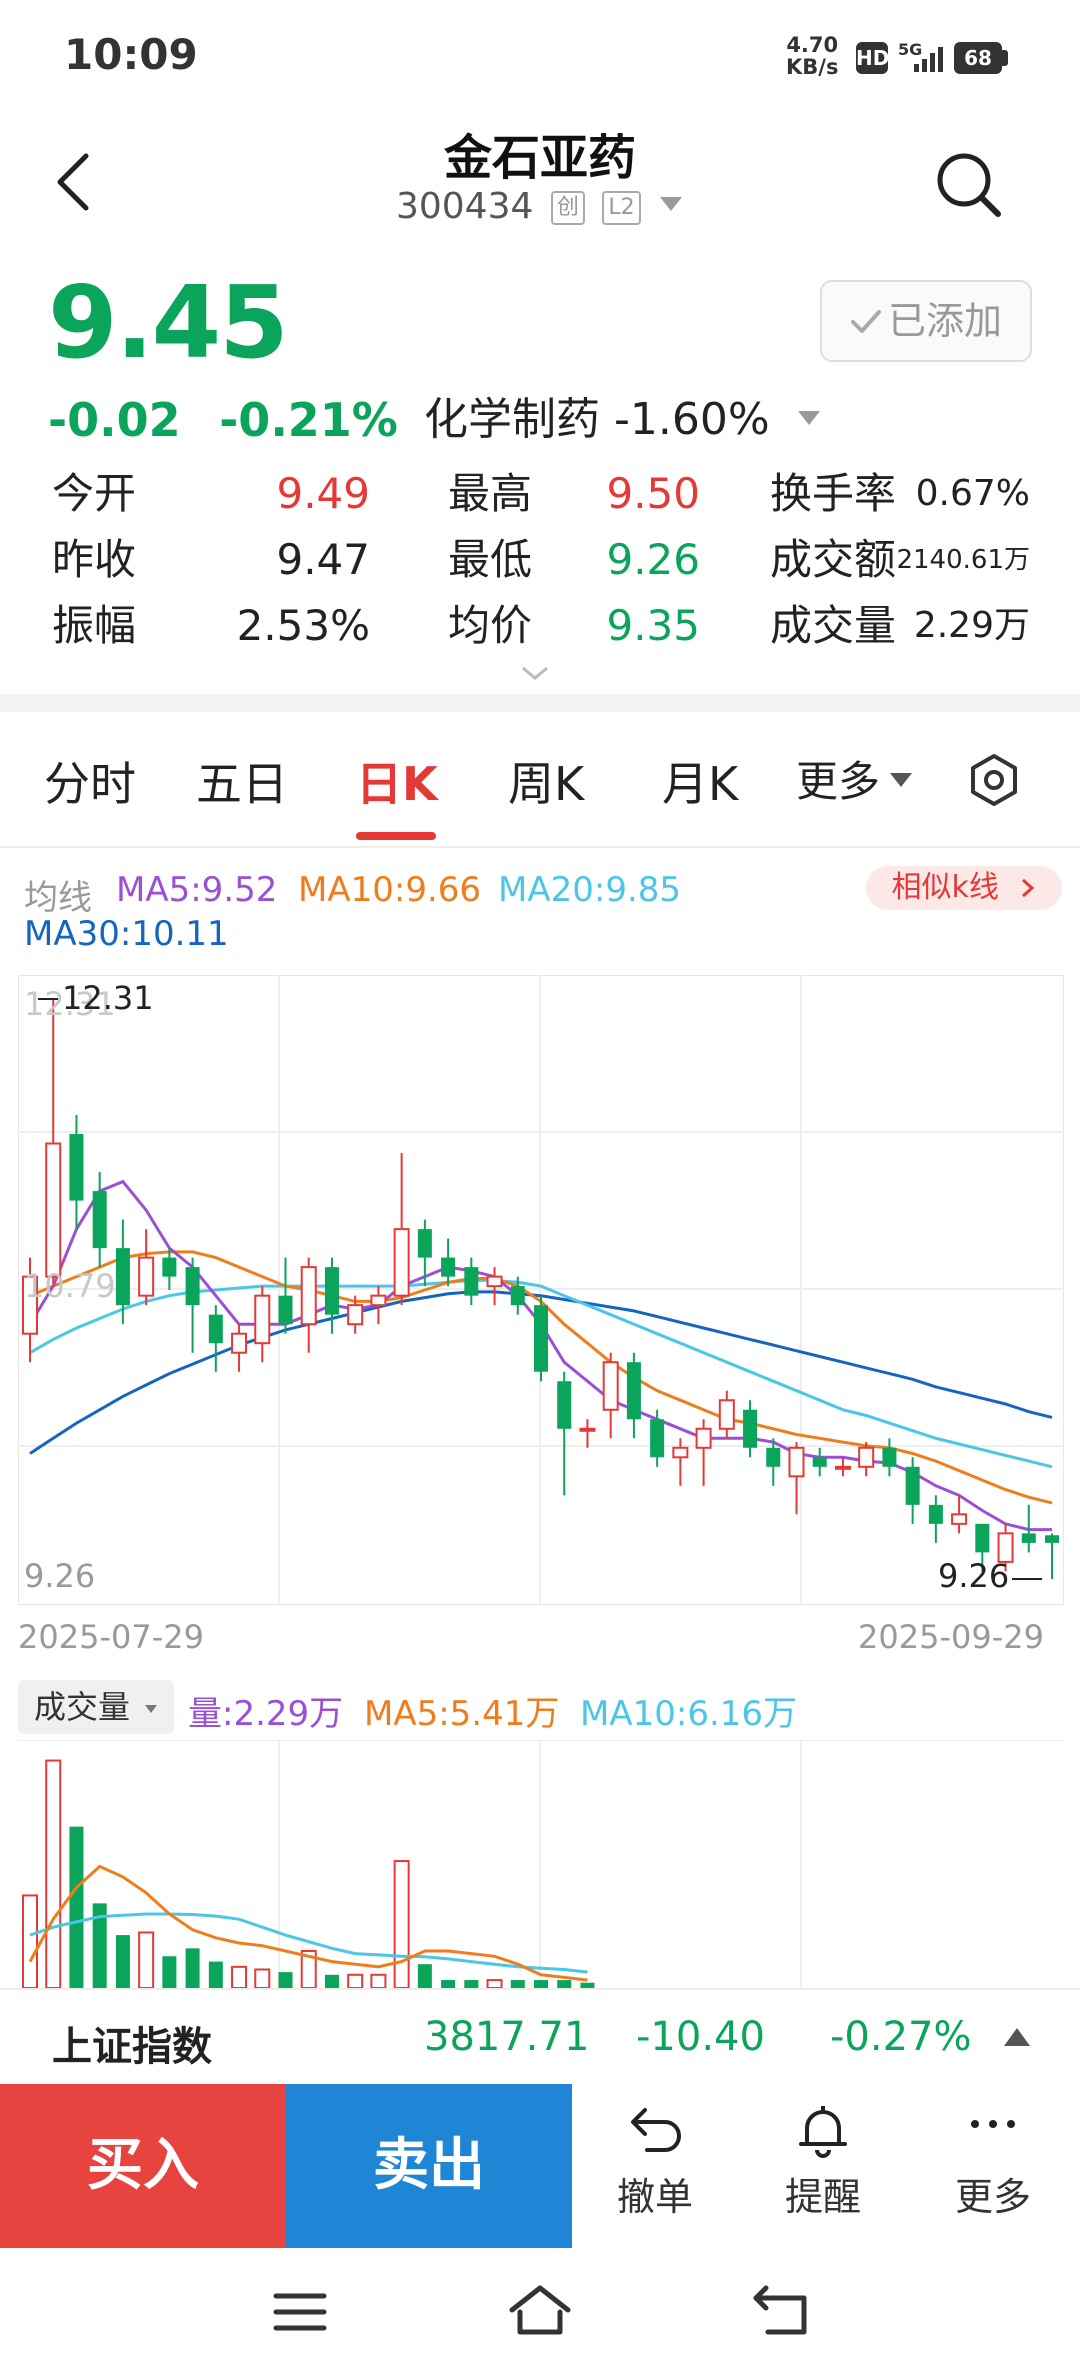 This screenshot has height=2376, width=1080. I want to click on stat-label: 振幅, so click(94, 625).